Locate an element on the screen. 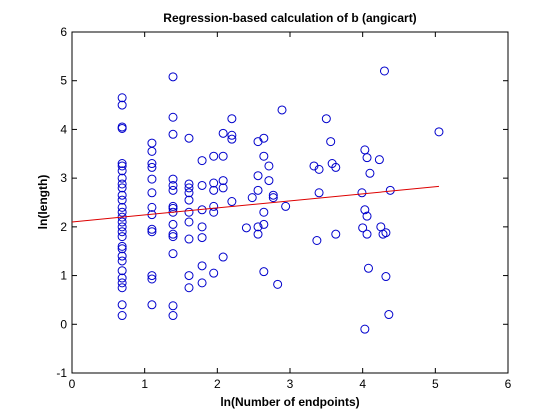 The image size is (560, 420). y-tick-label: 4 is located at coordinates (63, 129).